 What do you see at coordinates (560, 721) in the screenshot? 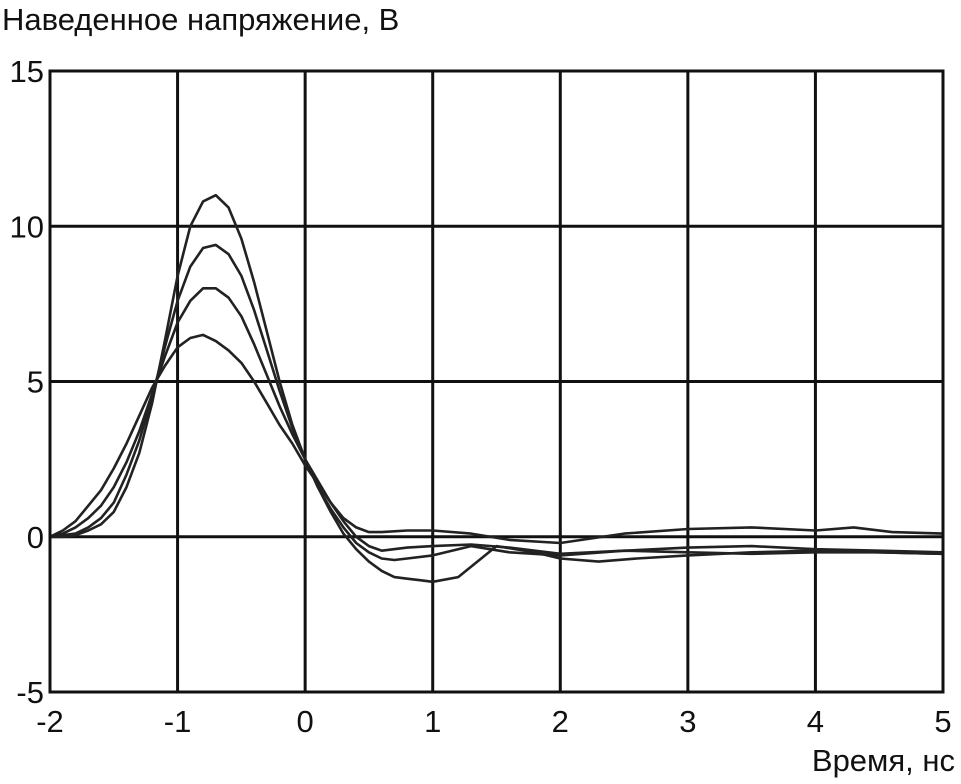
I see `x-tick-label: 2` at bounding box center [560, 721].